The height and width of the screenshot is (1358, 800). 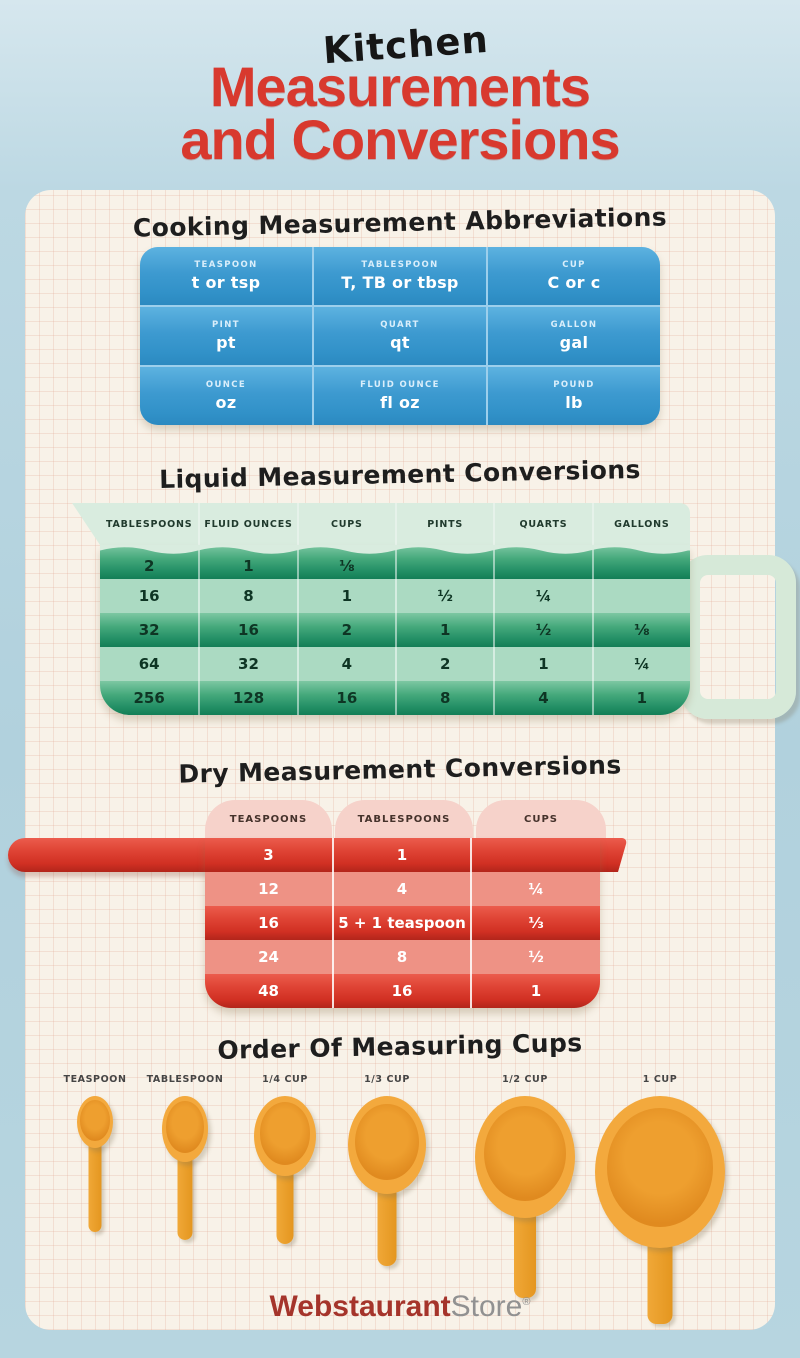 What do you see at coordinates (400, 342) in the screenshot?
I see `abbreviation-value: qt` at bounding box center [400, 342].